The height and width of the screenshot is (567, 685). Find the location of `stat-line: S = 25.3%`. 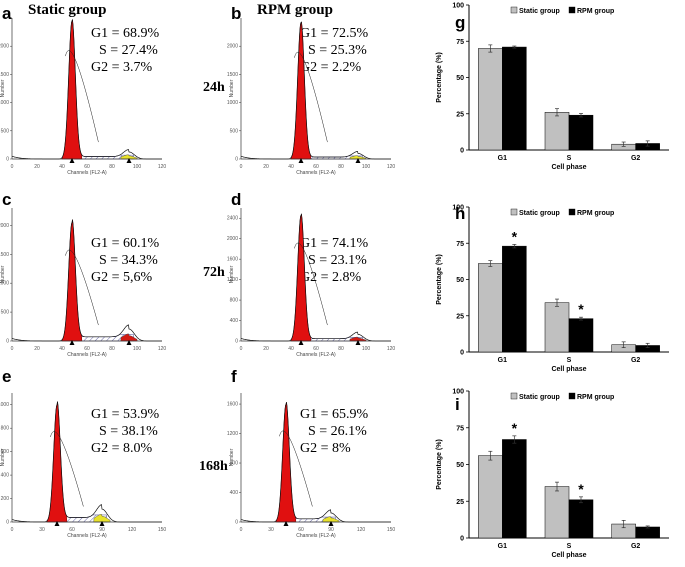

stat-line: S = 25.3% is located at coordinates (337, 50).